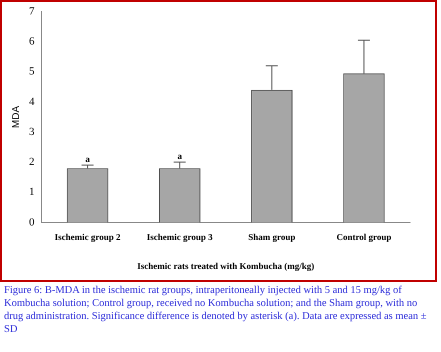 Image resolution: width=441 pixels, height=352 pixels. Describe the element at coordinates (16, 117) in the screenshot. I see `y-axis-title: MDA` at that location.